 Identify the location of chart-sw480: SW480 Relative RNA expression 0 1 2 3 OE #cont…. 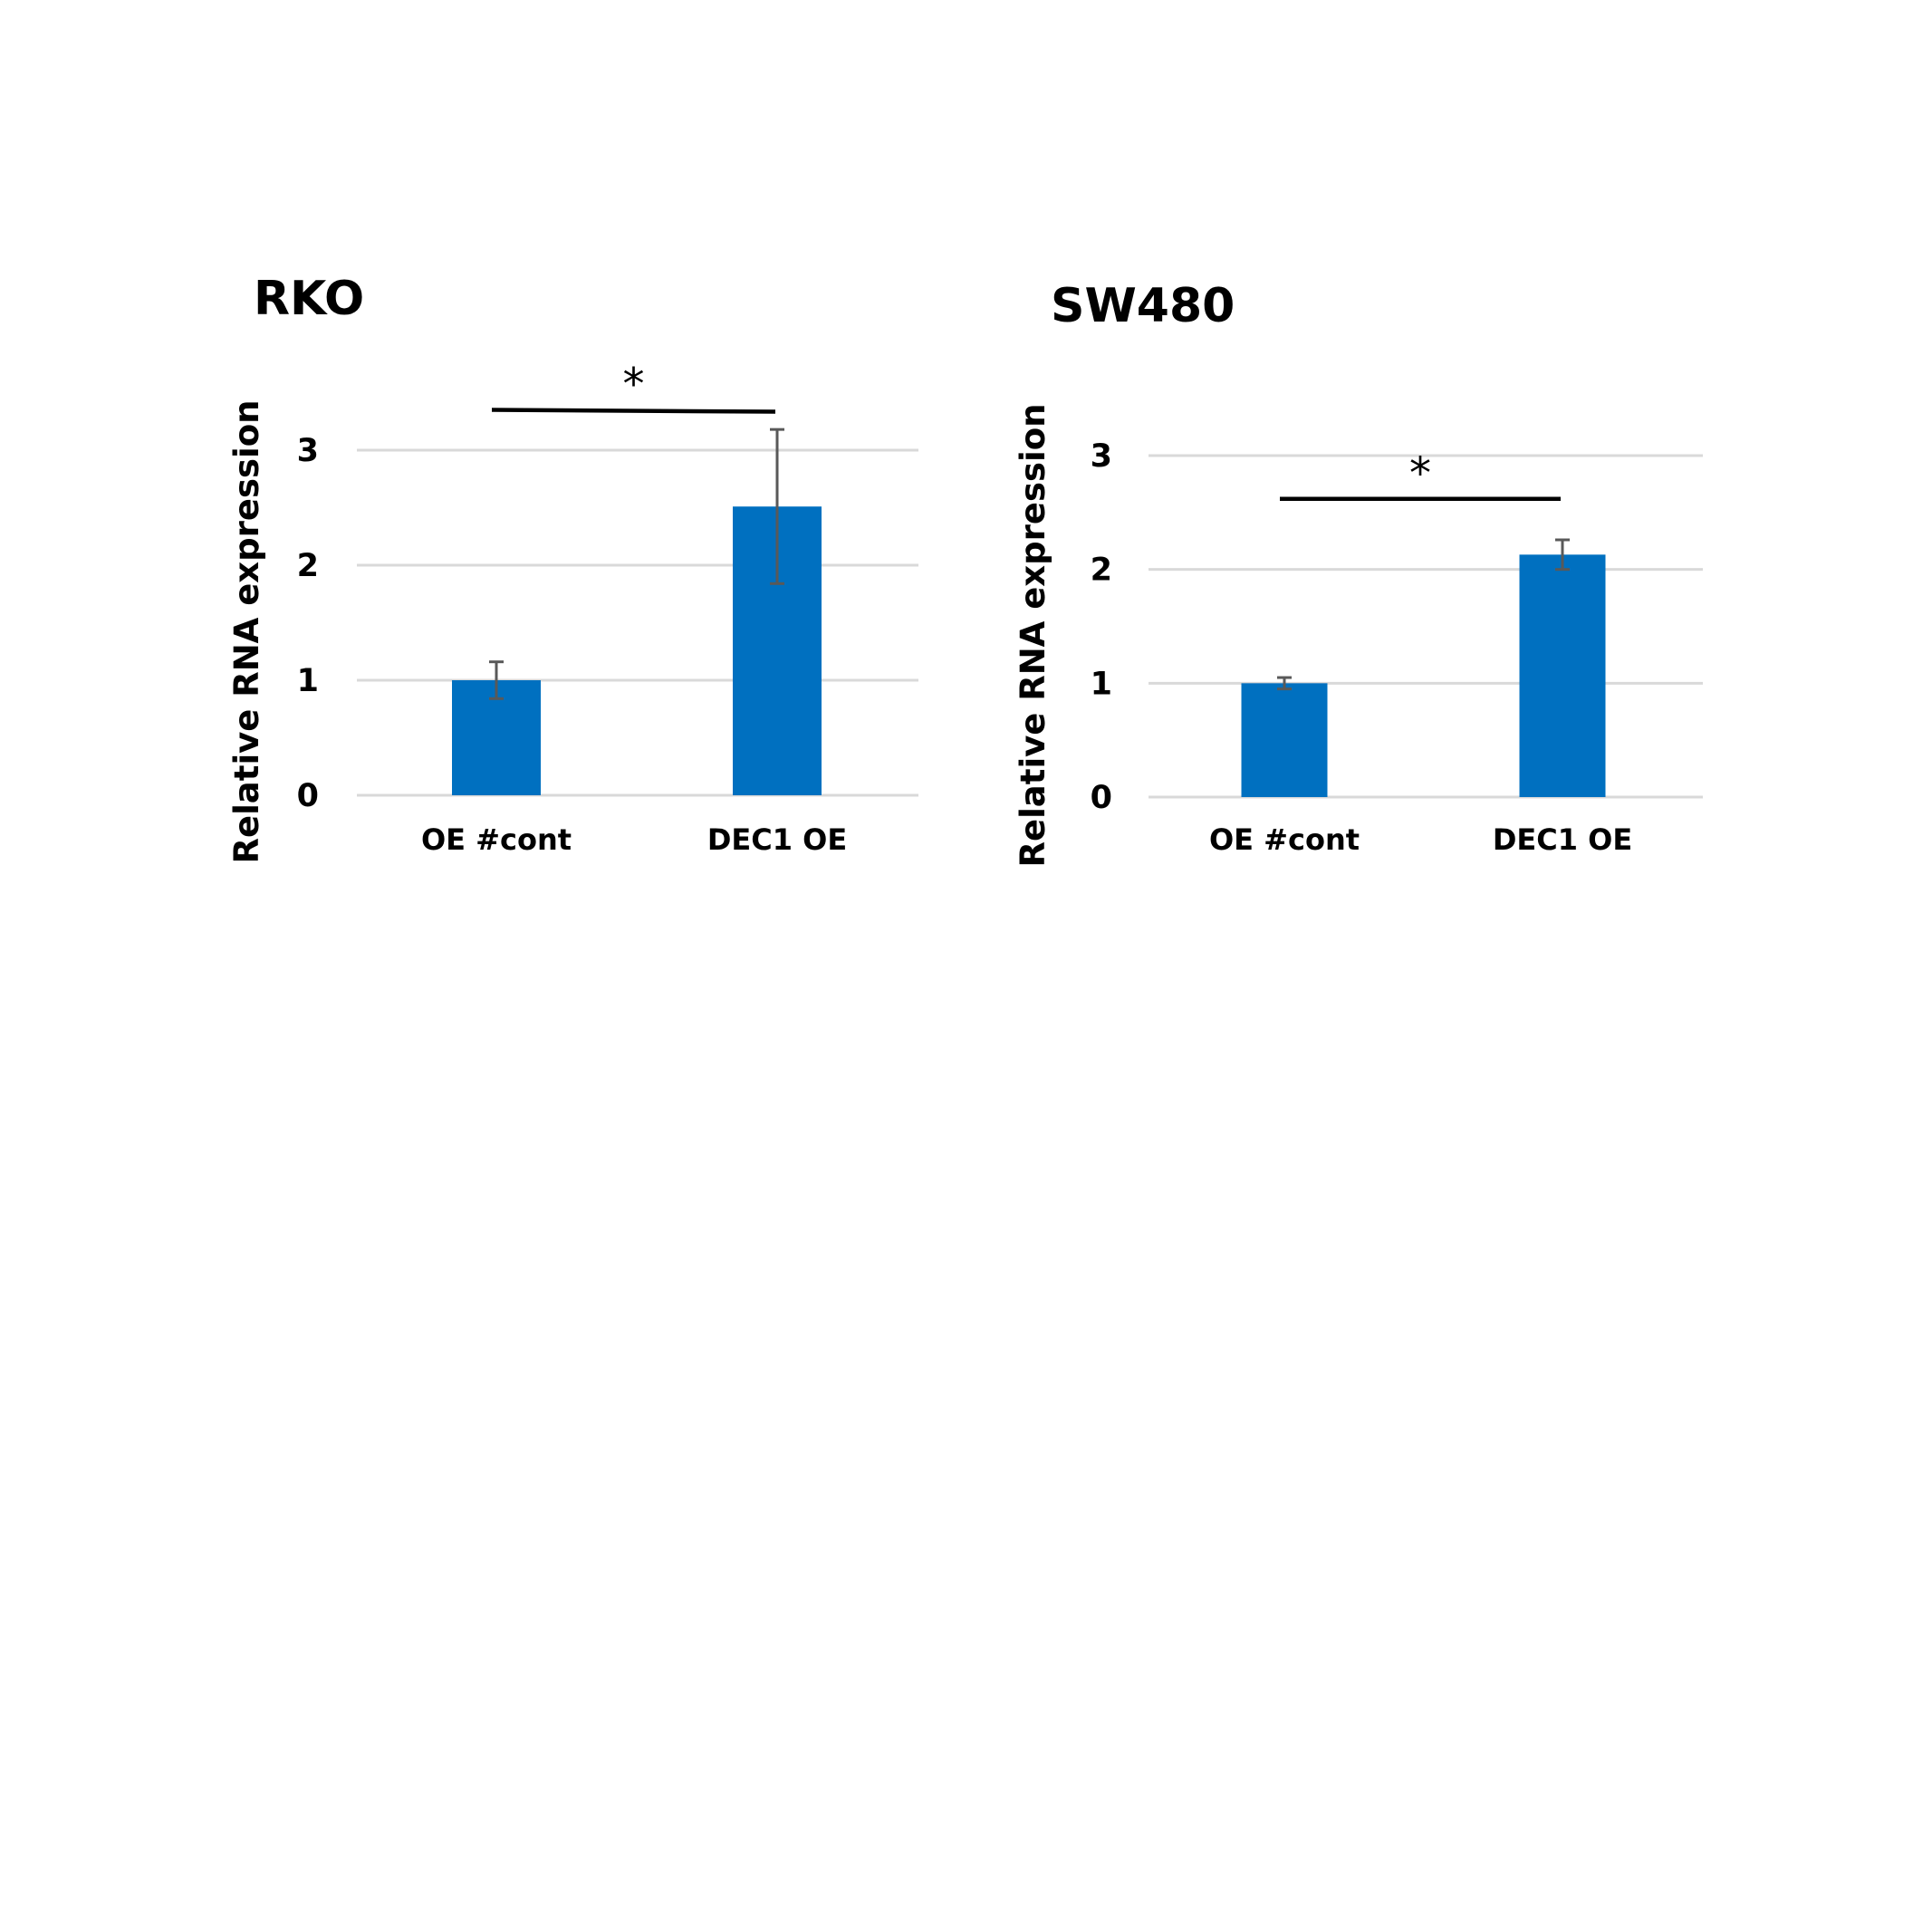
(1358, 573).